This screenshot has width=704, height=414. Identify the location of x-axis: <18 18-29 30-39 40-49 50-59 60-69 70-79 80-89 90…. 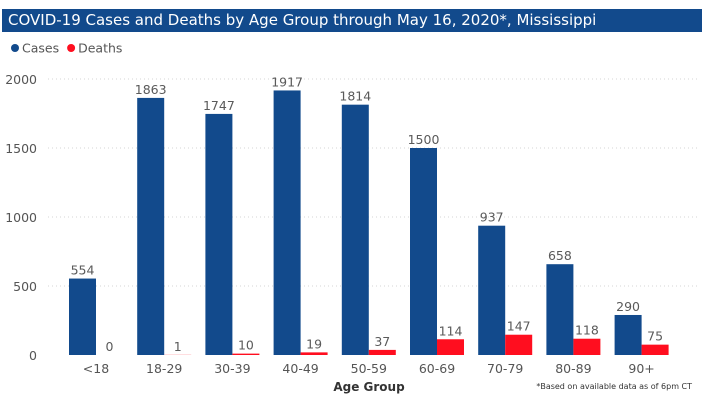
(369, 368).